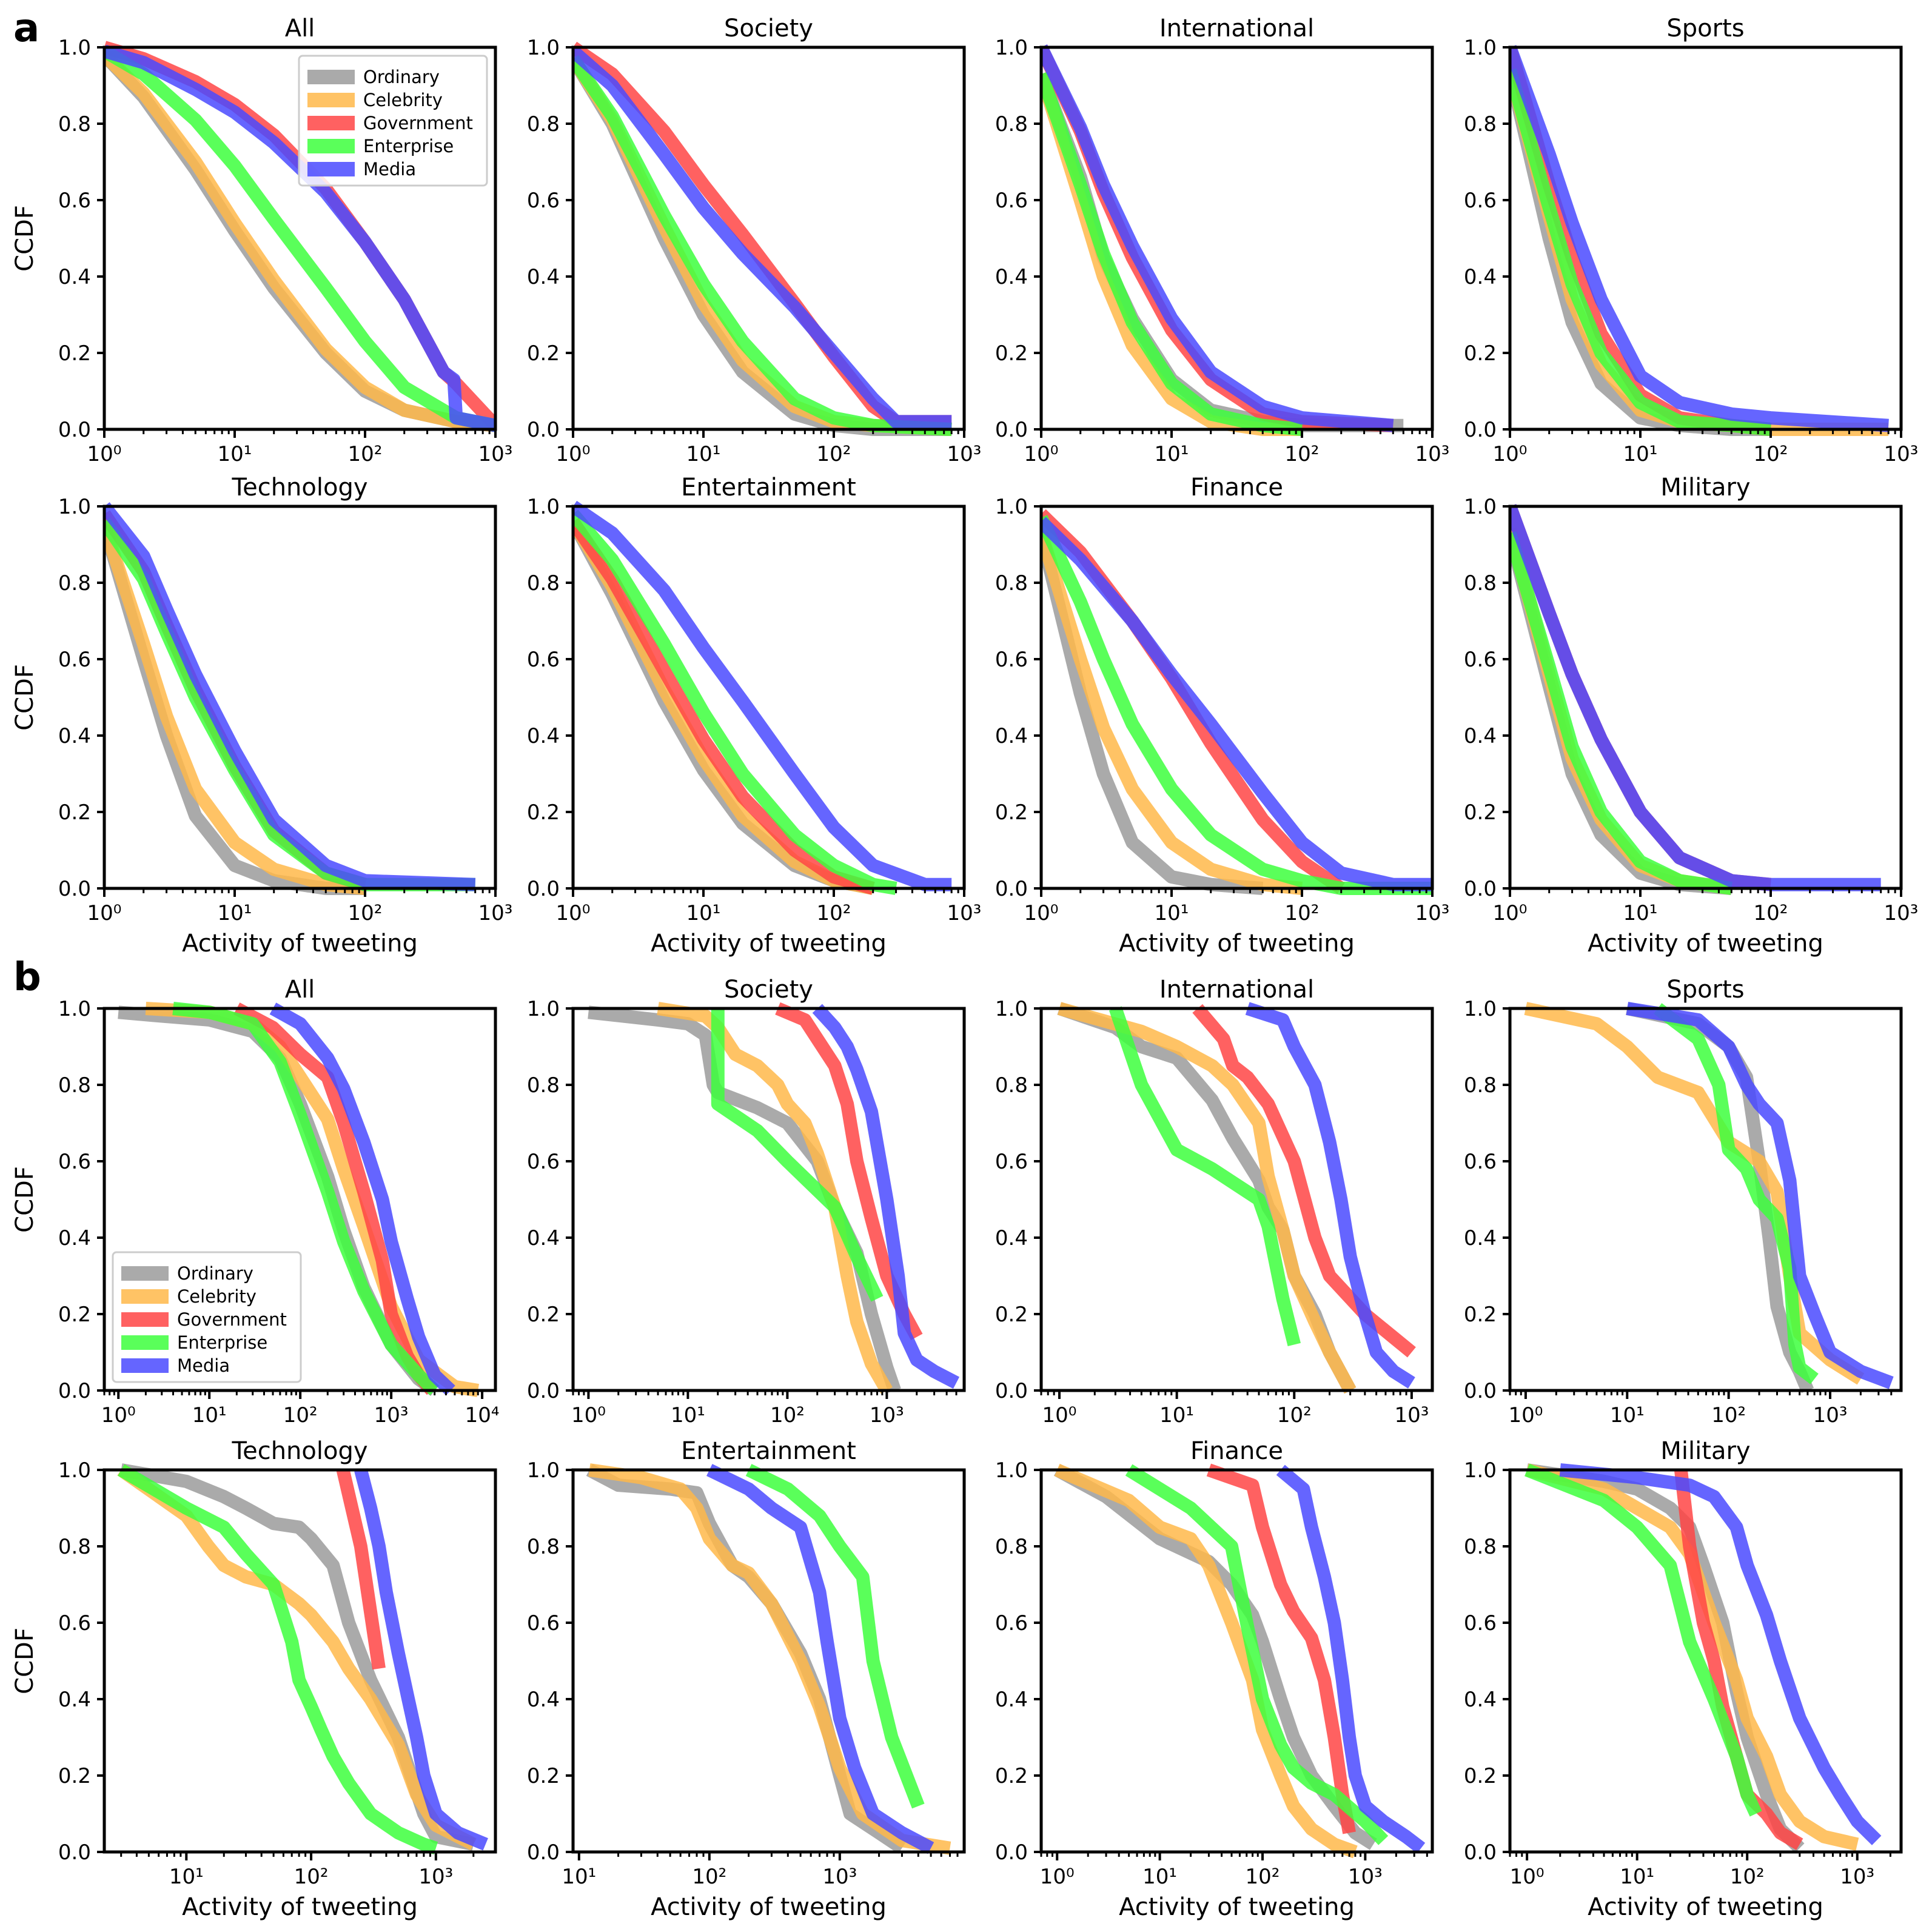  I want to click on chart-title: Sports, so click(1705, 29).